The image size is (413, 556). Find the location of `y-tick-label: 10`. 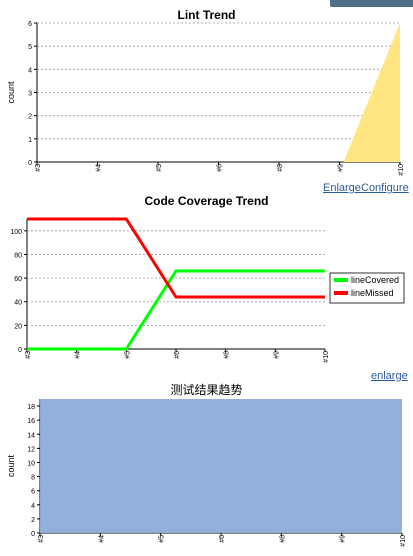

y-tick-label: 10 is located at coordinates (31, 463).